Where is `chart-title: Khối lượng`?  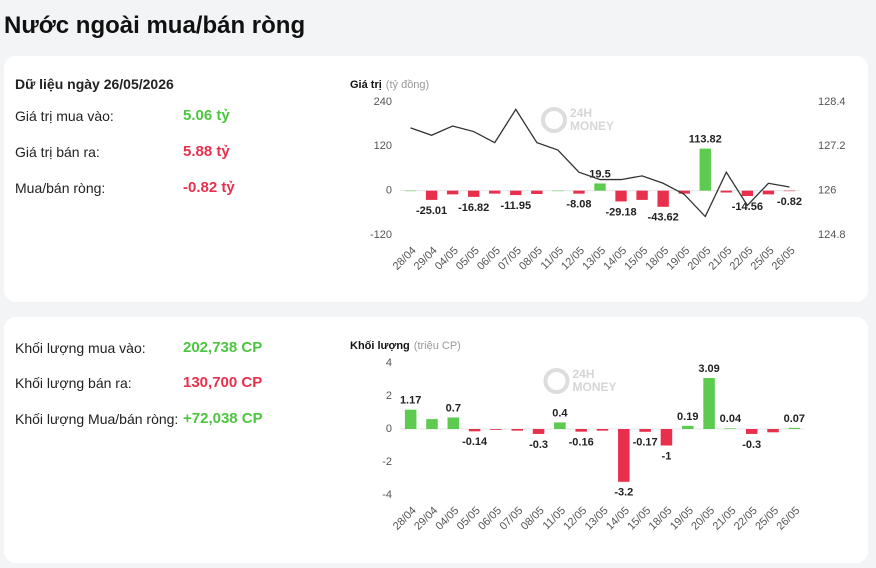
chart-title: Khối lượng is located at coordinates (380, 346).